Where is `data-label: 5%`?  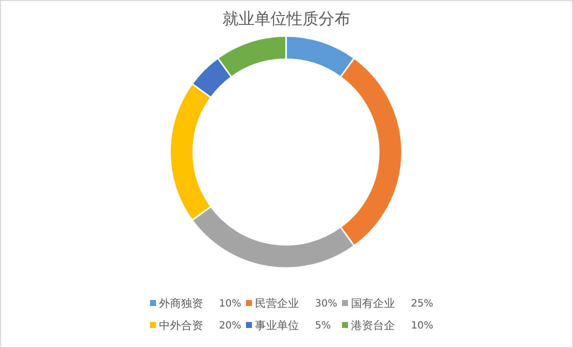 data-label: 5% is located at coordinates (323, 326).